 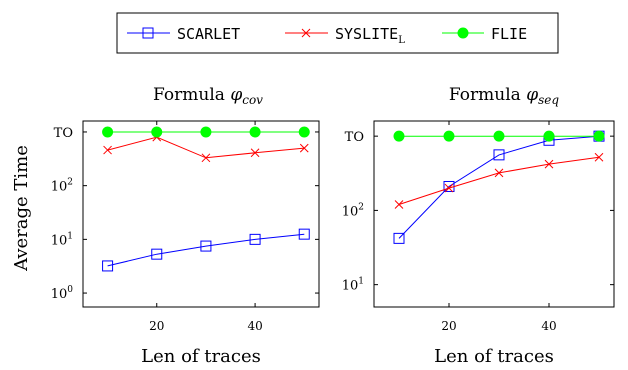 I want to click on cross-icon, so click(x=306, y=33).